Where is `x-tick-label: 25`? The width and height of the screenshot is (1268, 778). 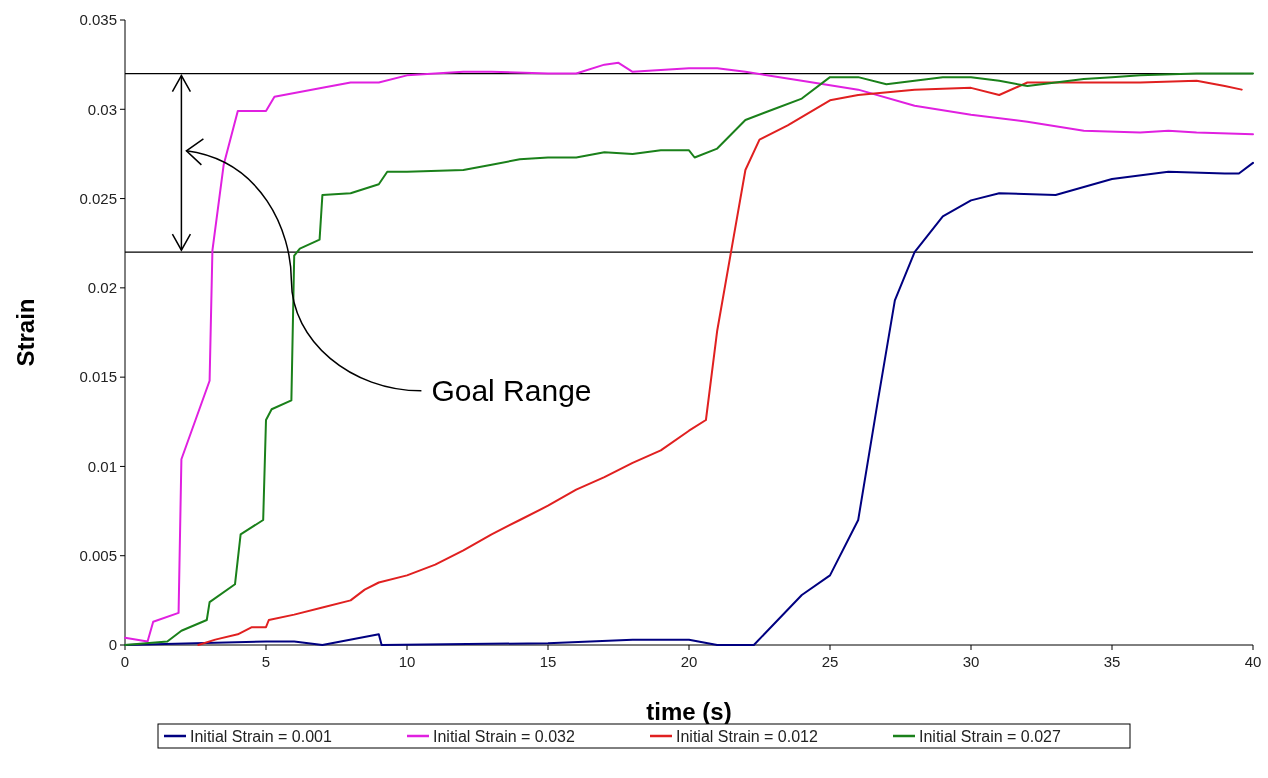 x-tick-label: 25 is located at coordinates (830, 661).